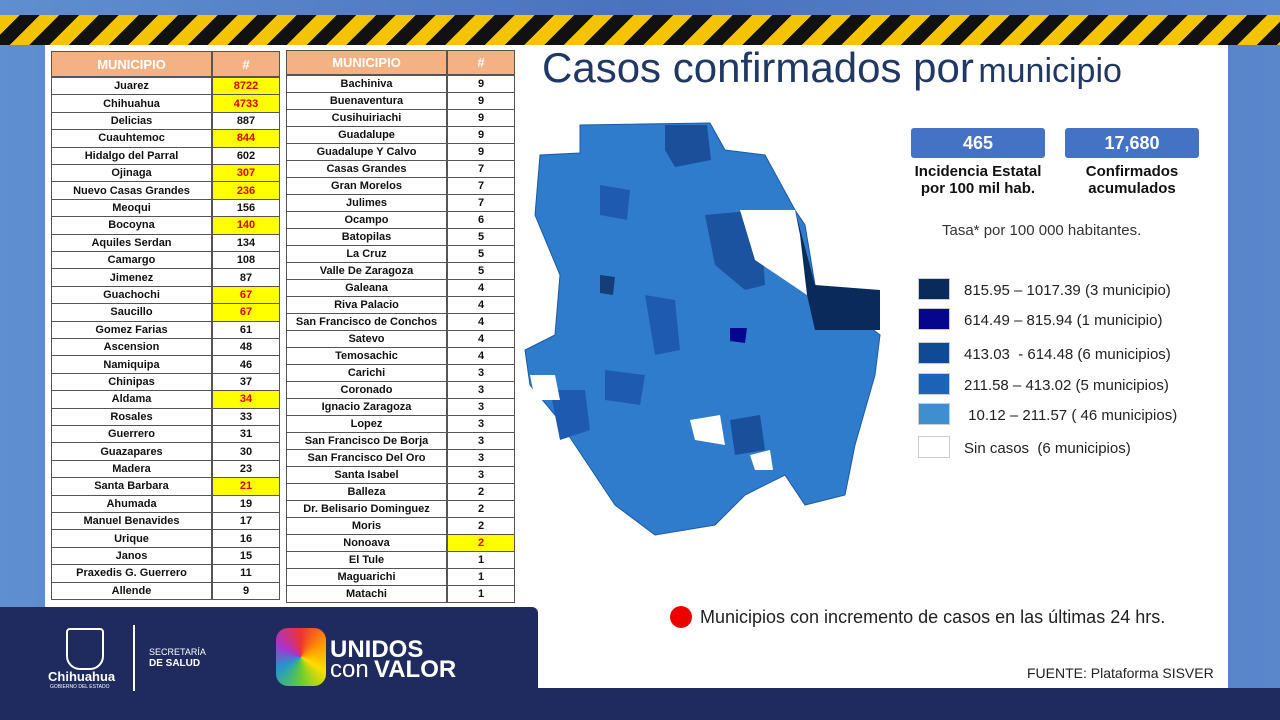 The height and width of the screenshot is (720, 1280). Describe the element at coordinates (131, 260) in the screenshot. I see `municipio-cell: Camargo` at that location.